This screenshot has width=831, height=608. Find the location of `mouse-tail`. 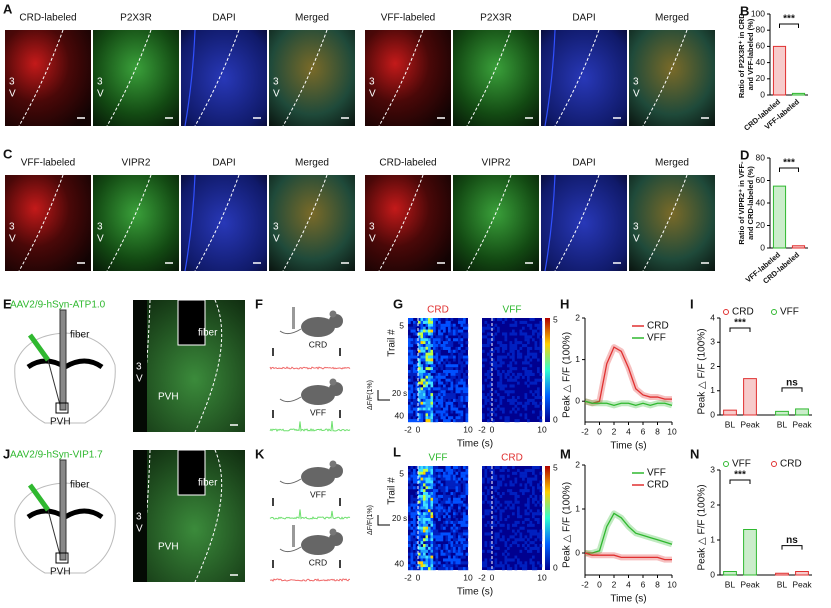

mouse-tail is located at coordinates (290, 399).